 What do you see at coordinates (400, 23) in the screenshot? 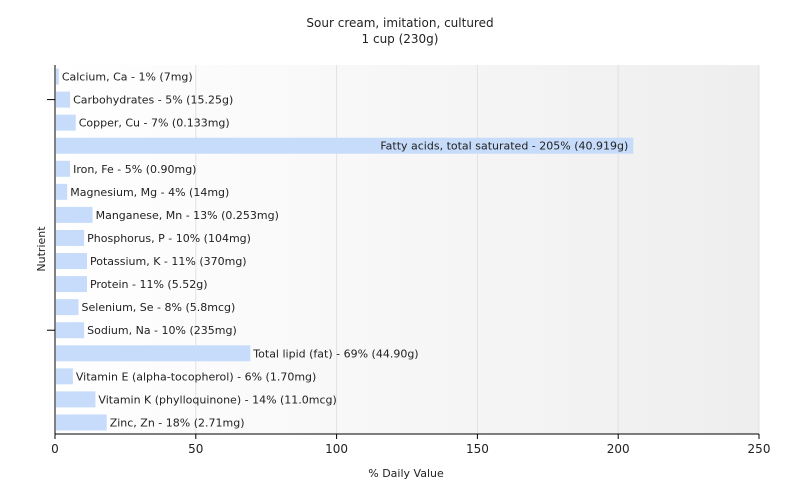
I see `chart-title: Sour cream, imitation, cultured` at bounding box center [400, 23].